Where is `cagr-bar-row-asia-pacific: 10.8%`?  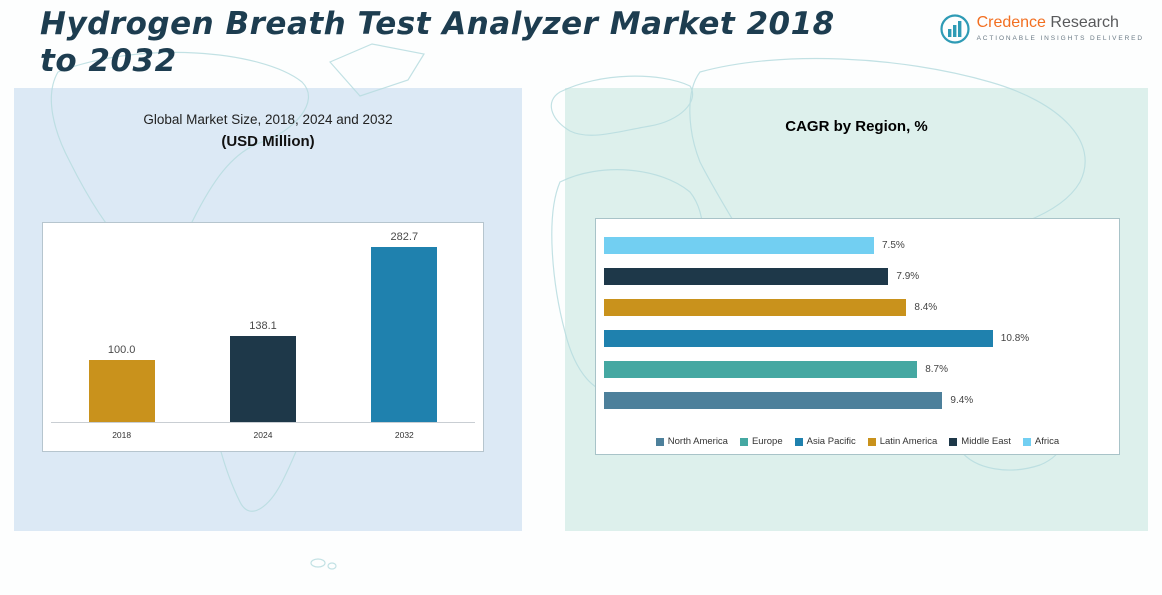
cagr-bar-row-asia-pacific: 10.8% is located at coordinates (856, 338).